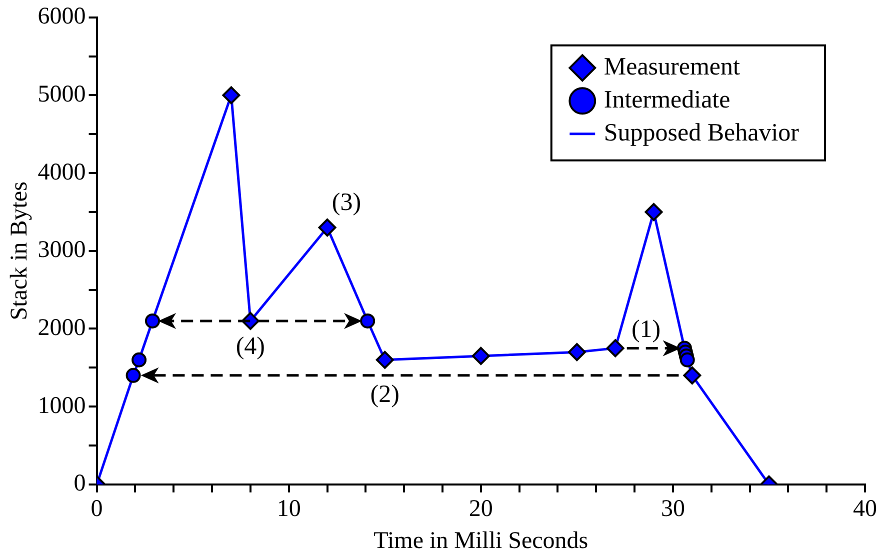 The image size is (885, 556). Describe the element at coordinates (62, 250) in the screenshot. I see `y-tick-label: 3000` at that location.